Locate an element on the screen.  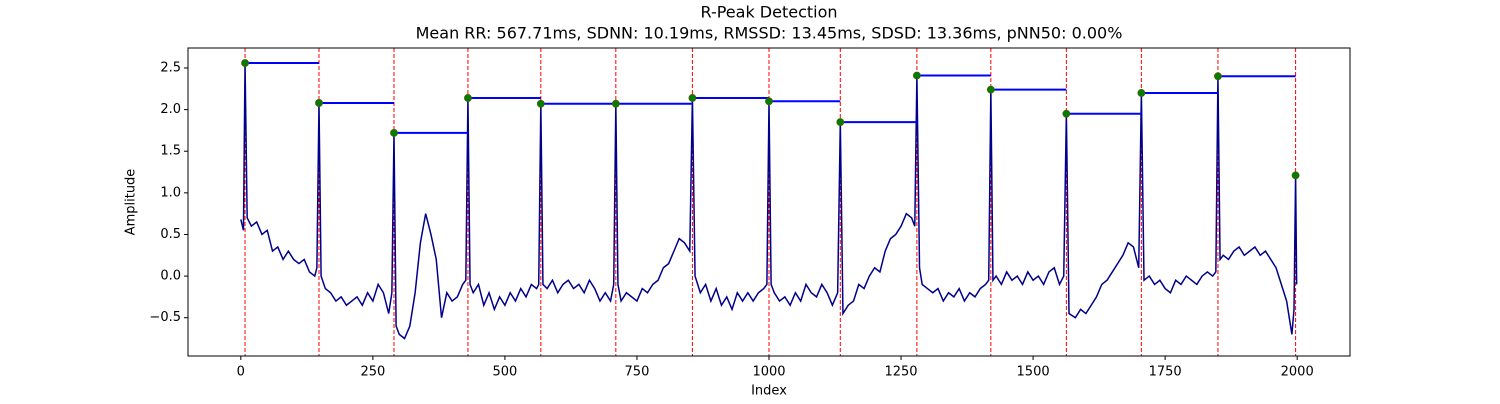
x-axis-label: Index is located at coordinates (769, 391).